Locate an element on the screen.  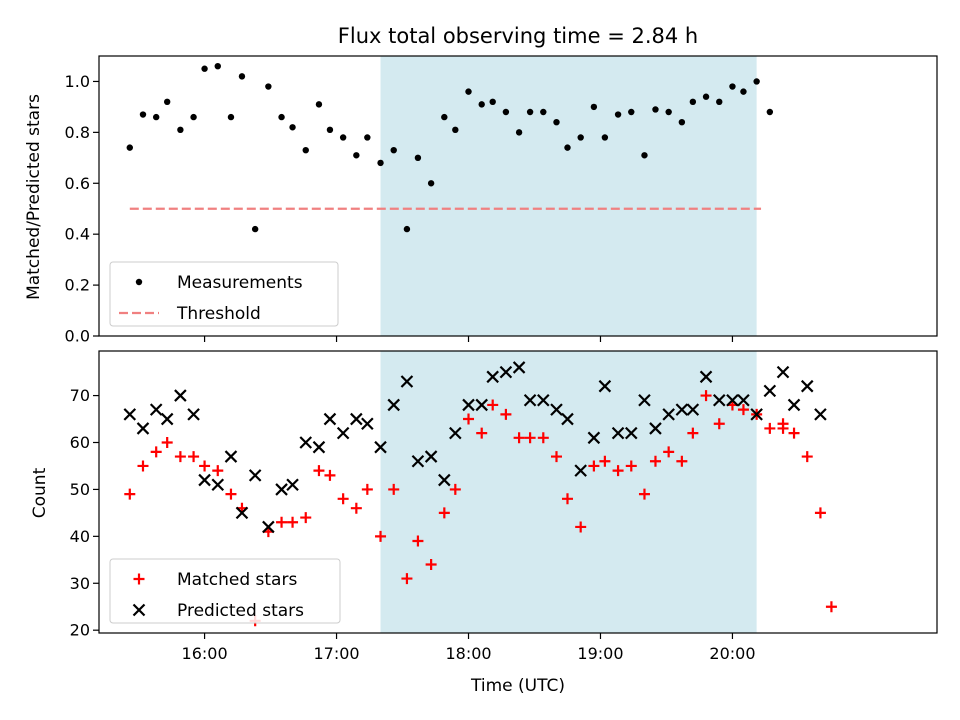
bottom-y-tick-label: 60 is located at coordinates (80, 442).